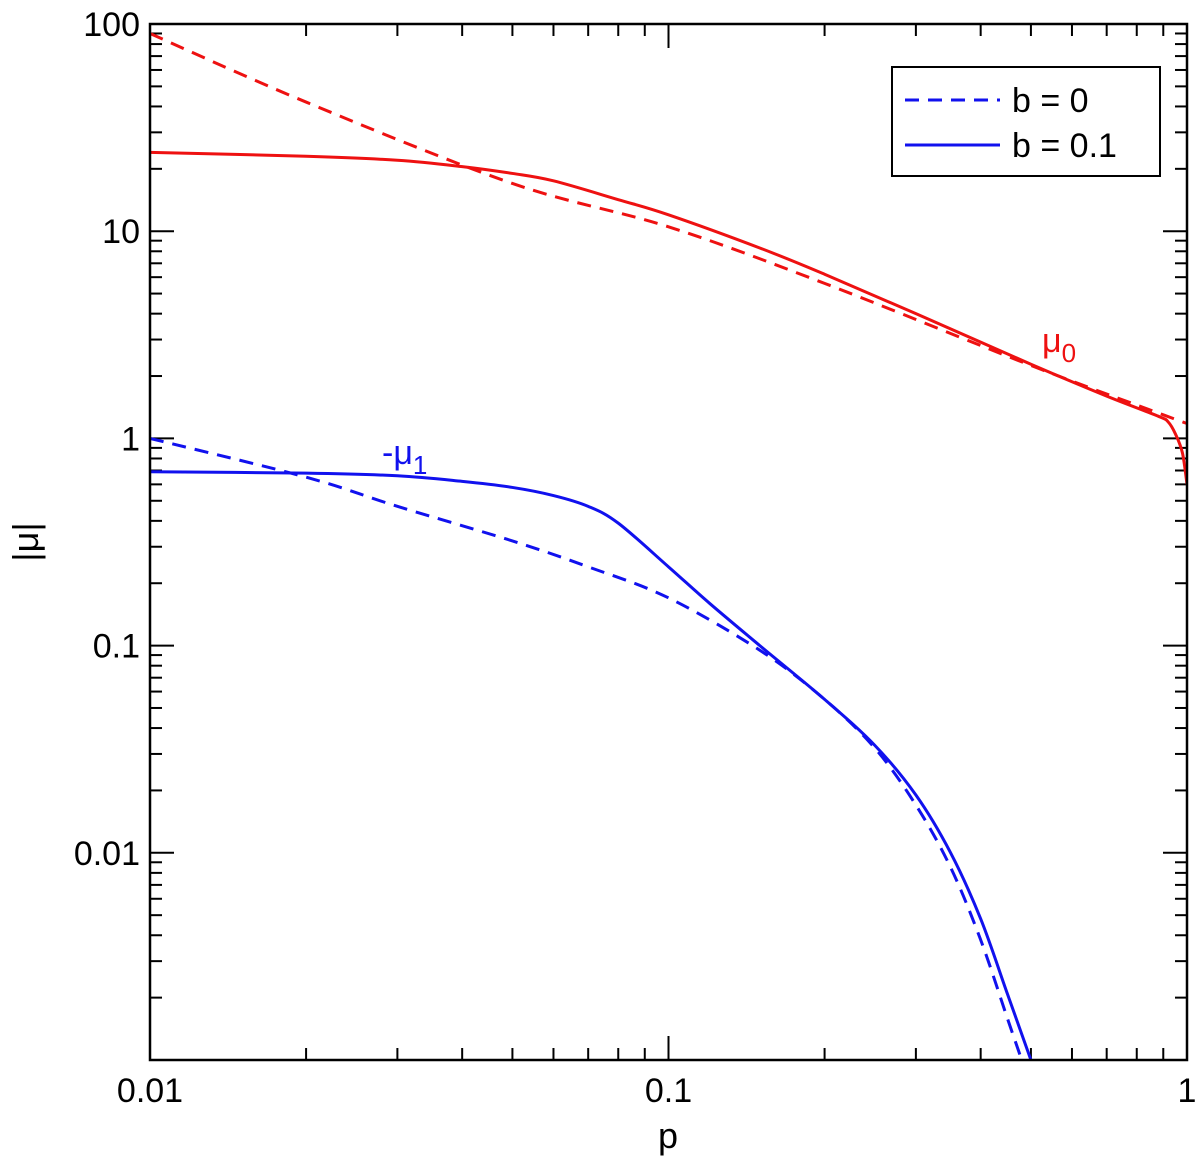  What do you see at coordinates (1052, 341) in the screenshot?
I see `curve-label-mu0-main: μ` at bounding box center [1052, 341].